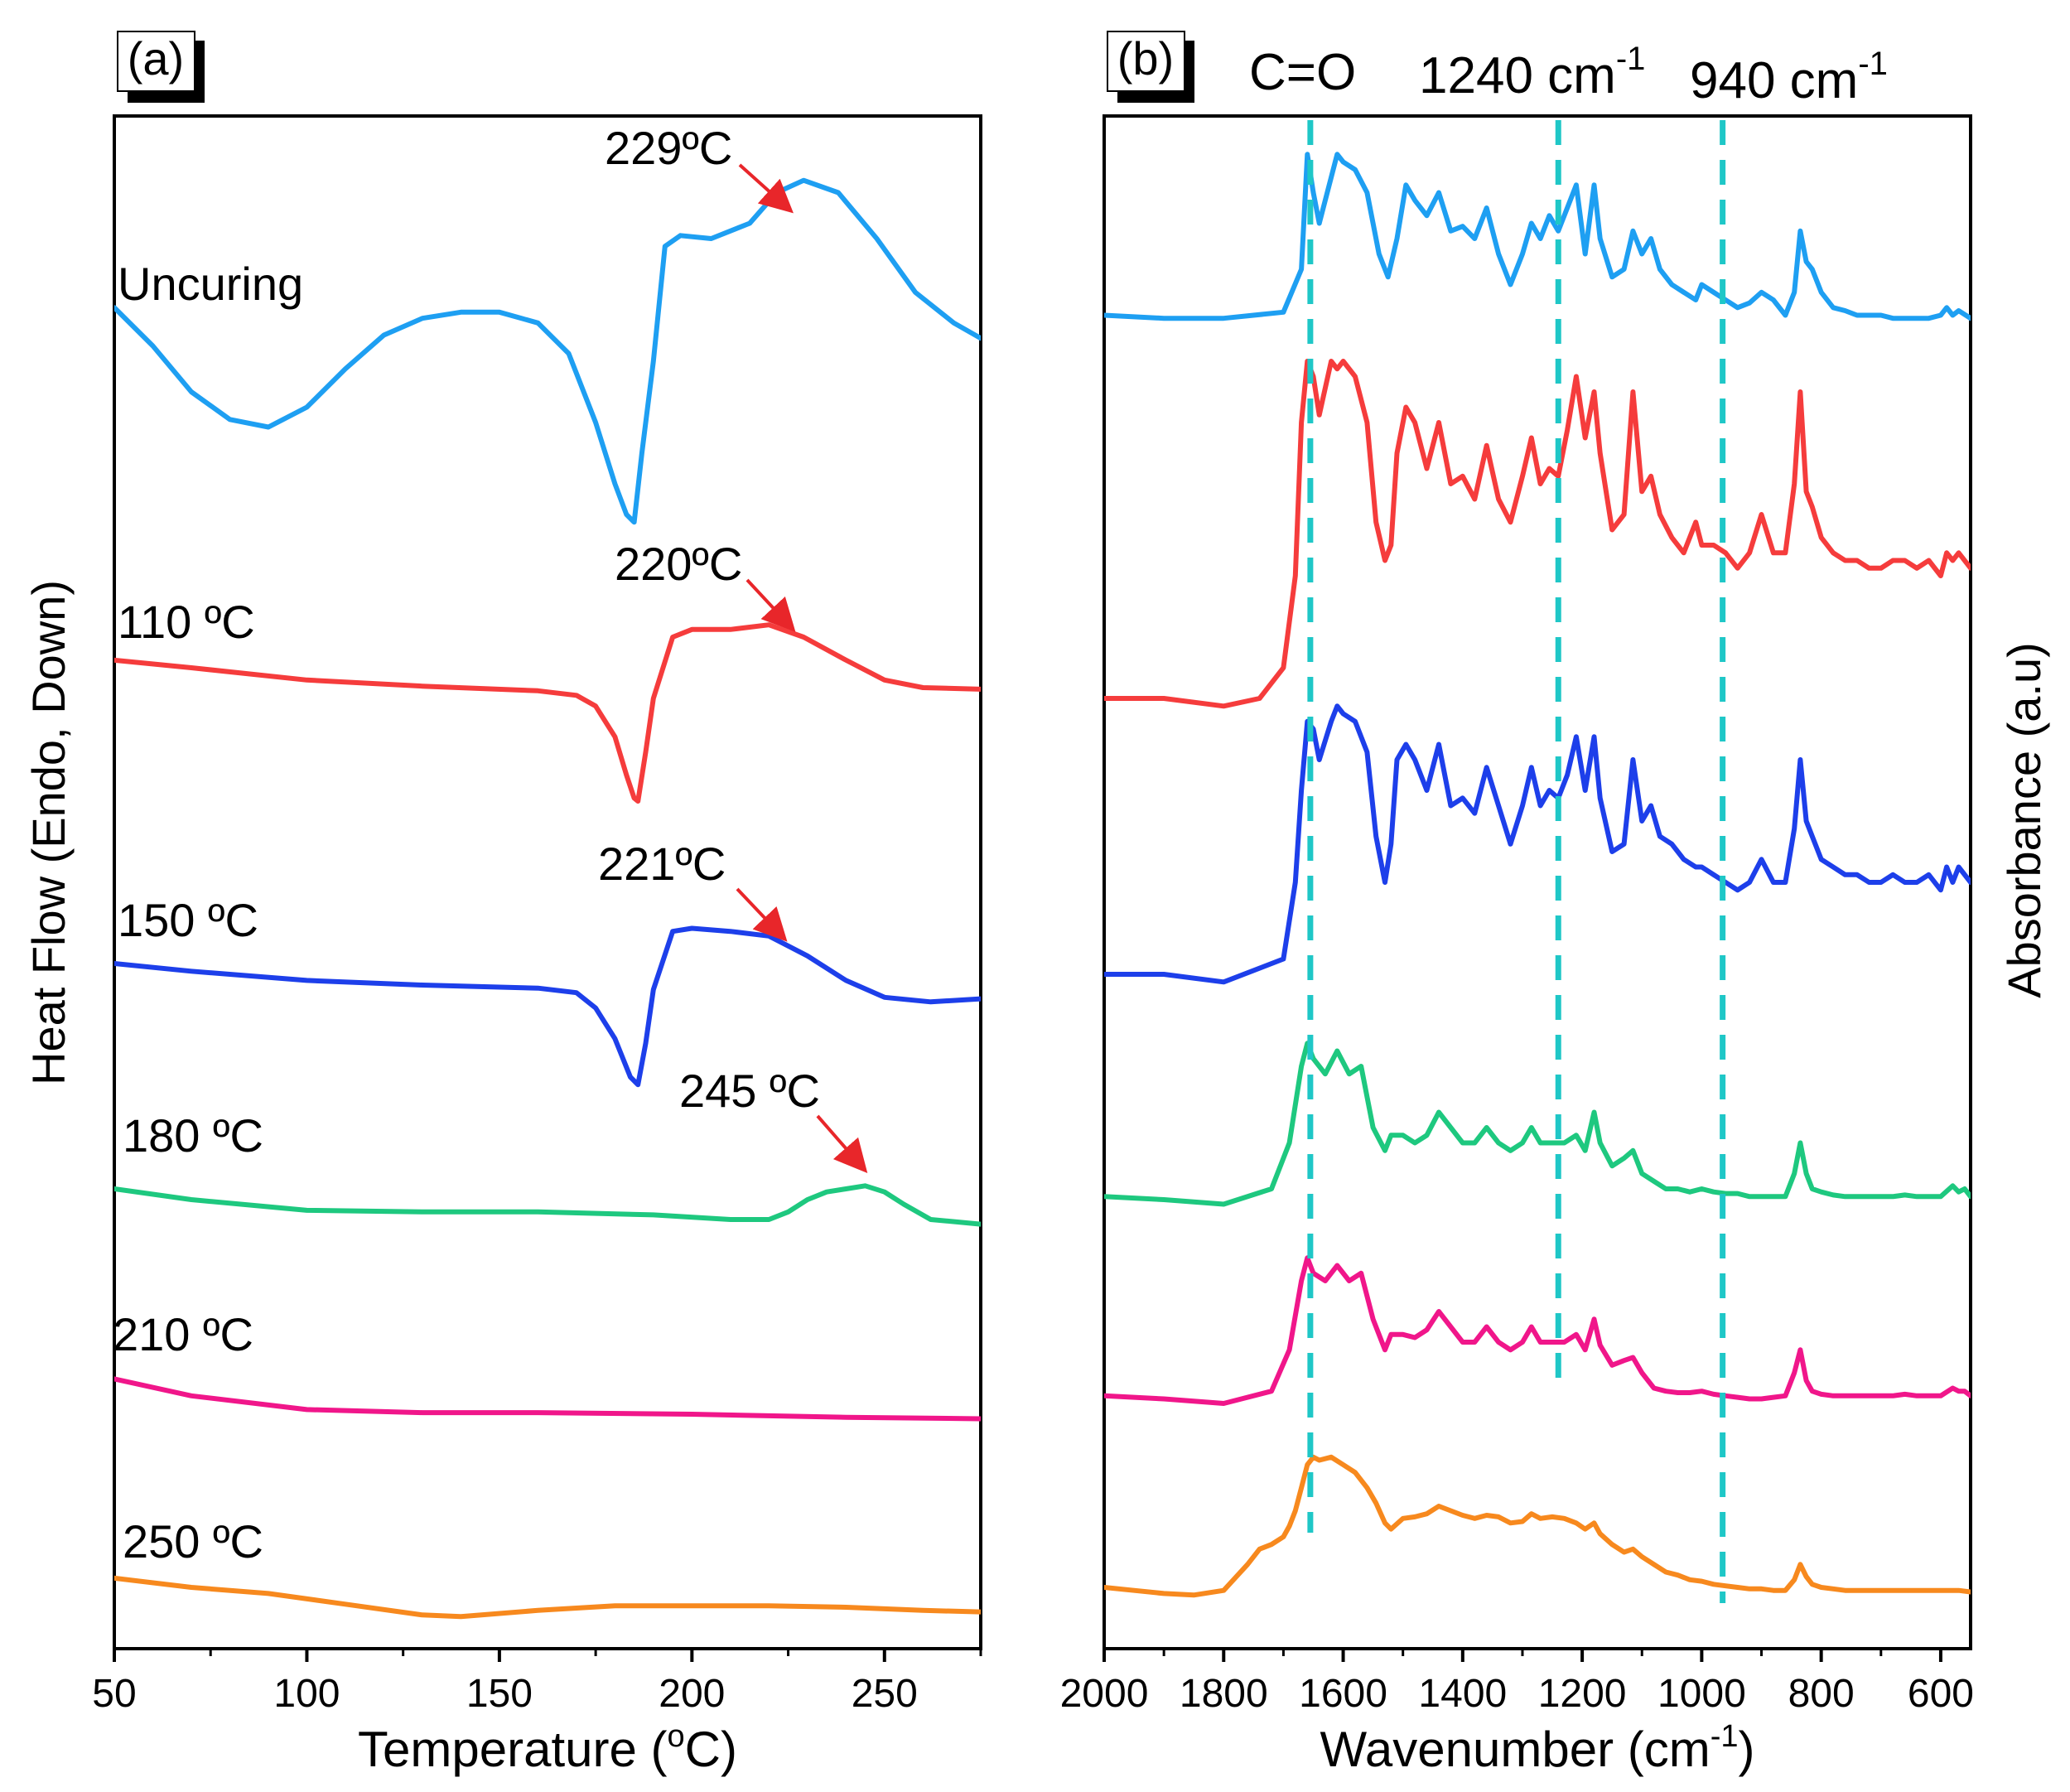 The height and width of the screenshot is (1792, 2070). What do you see at coordinates (499, 1694) in the screenshot?
I see `dsc-x-tick-label: 150` at bounding box center [499, 1694].